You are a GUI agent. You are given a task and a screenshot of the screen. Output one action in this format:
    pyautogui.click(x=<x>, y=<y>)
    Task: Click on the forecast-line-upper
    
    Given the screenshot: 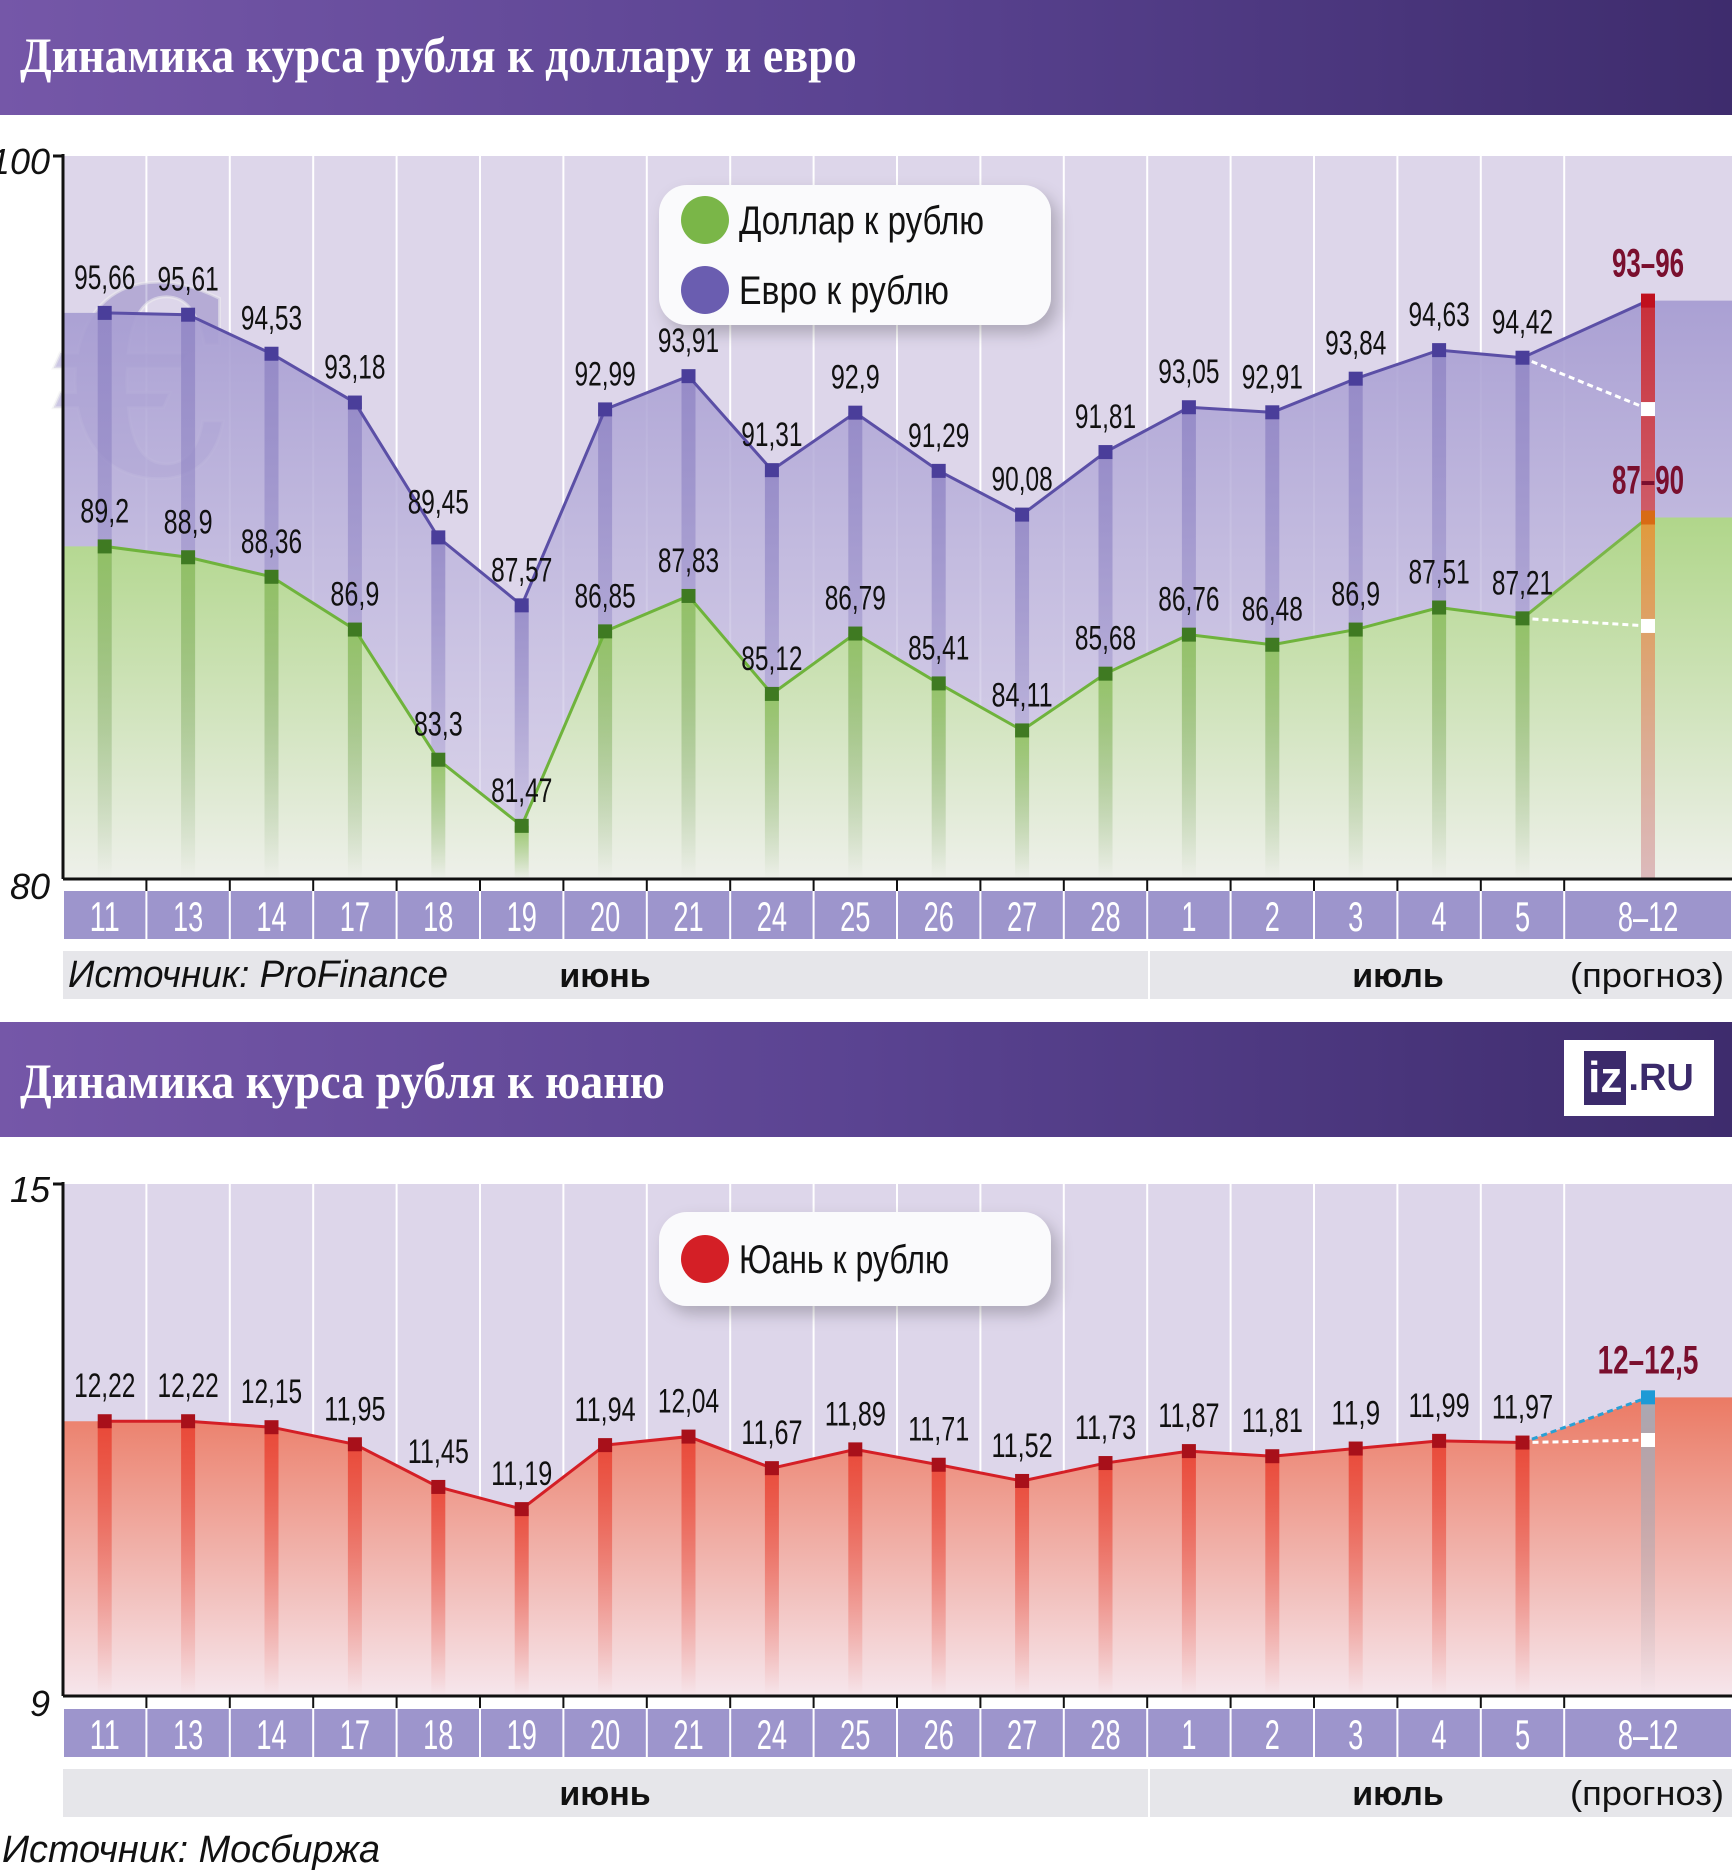 What is the action you would take?
    pyautogui.click(x=1585, y=1419)
    